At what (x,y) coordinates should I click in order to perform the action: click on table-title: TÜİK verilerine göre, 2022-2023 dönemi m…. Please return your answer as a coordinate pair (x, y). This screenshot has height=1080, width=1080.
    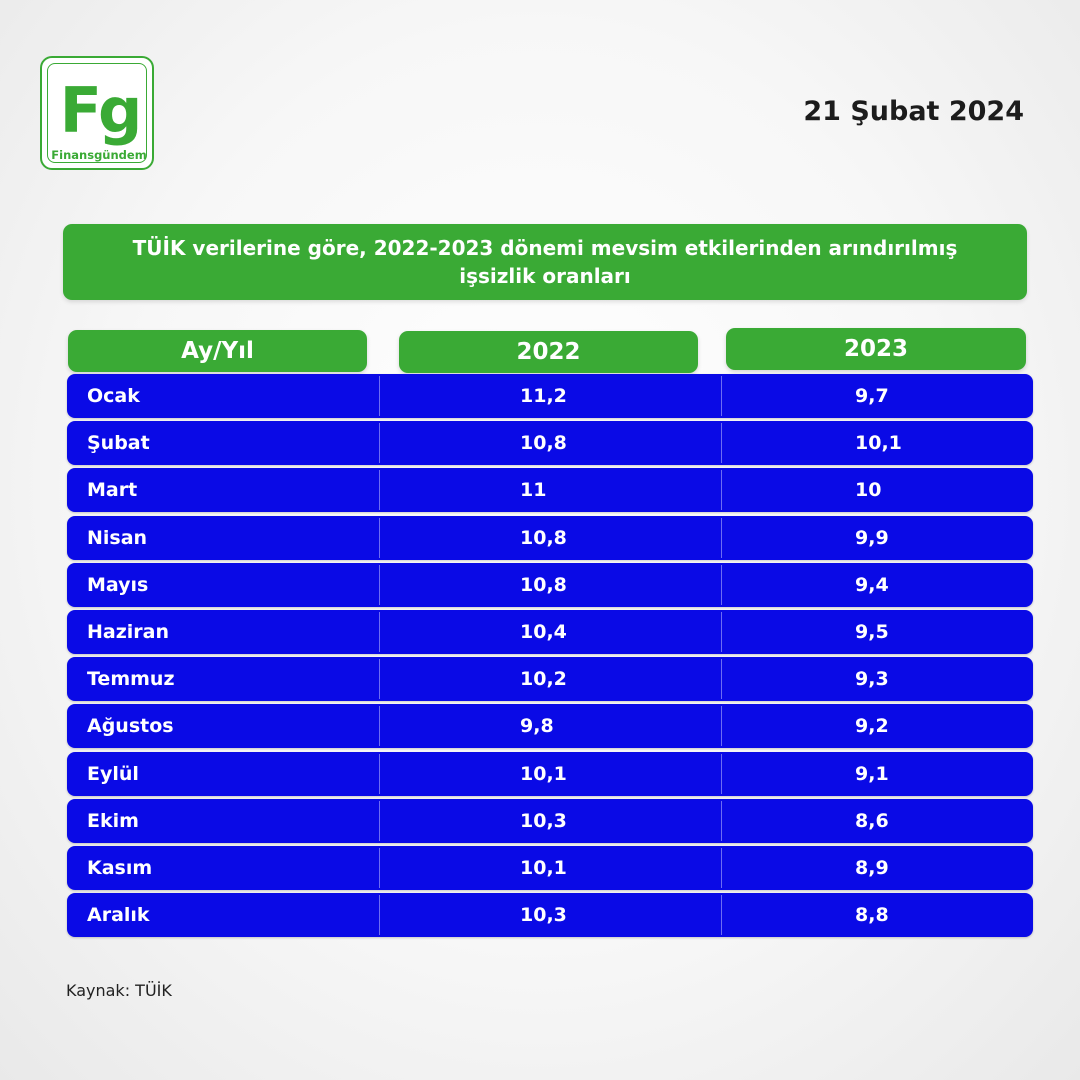
    Looking at the image, I should click on (545, 262).